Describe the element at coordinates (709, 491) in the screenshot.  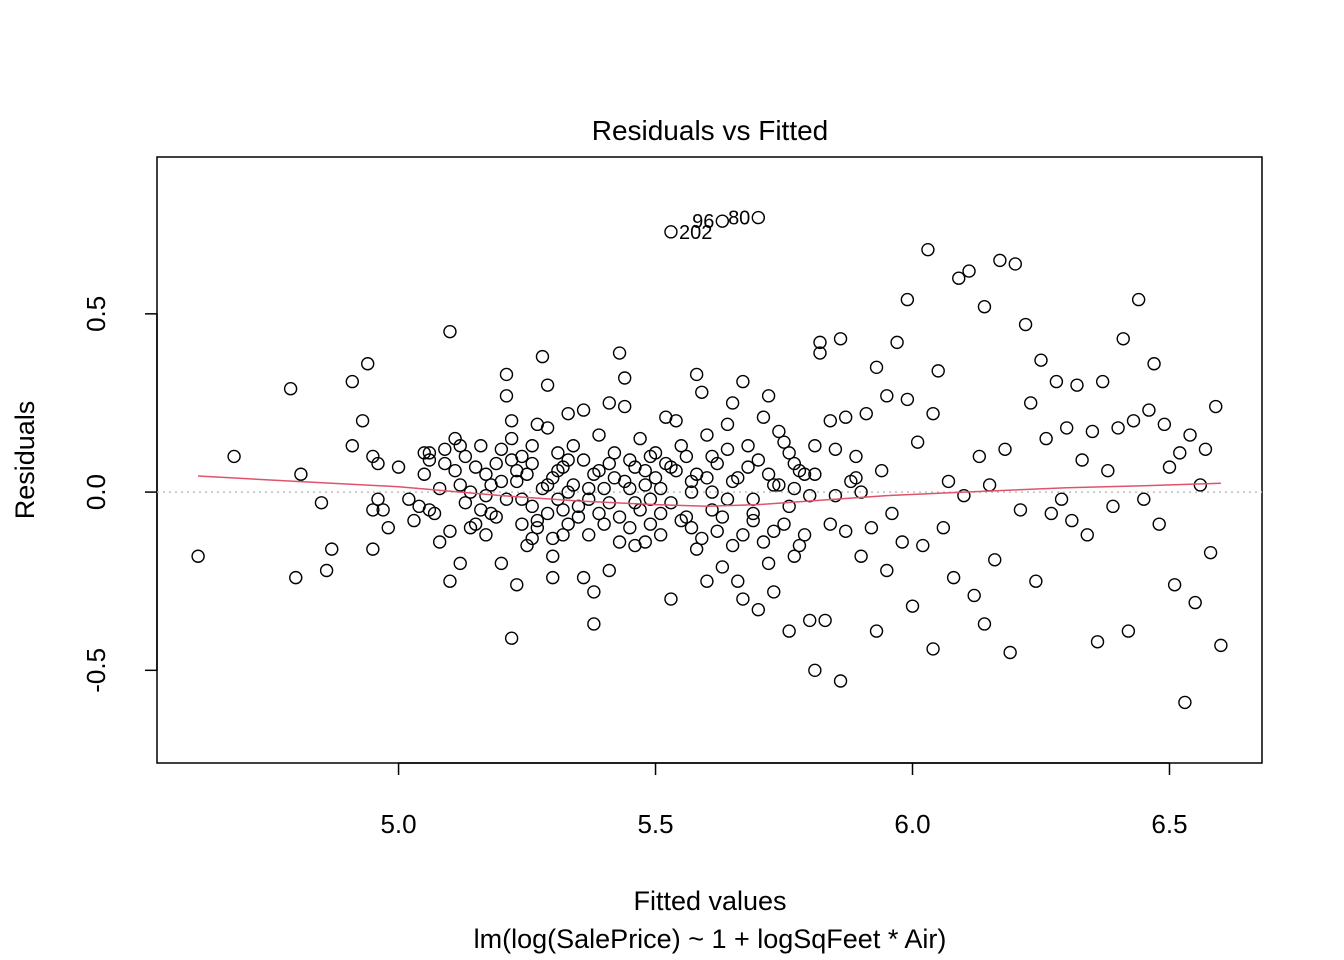
I see `loess-smoother-line` at that location.